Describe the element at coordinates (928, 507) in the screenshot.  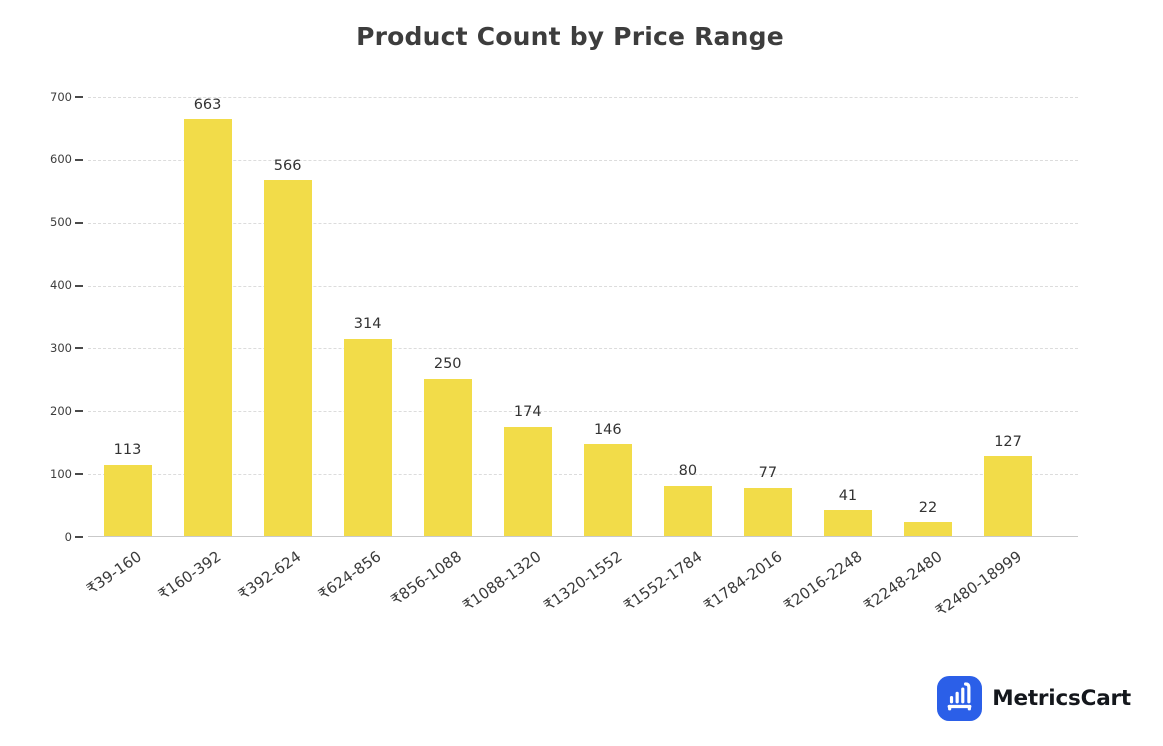
I see `bar-value-label: 22` at that location.